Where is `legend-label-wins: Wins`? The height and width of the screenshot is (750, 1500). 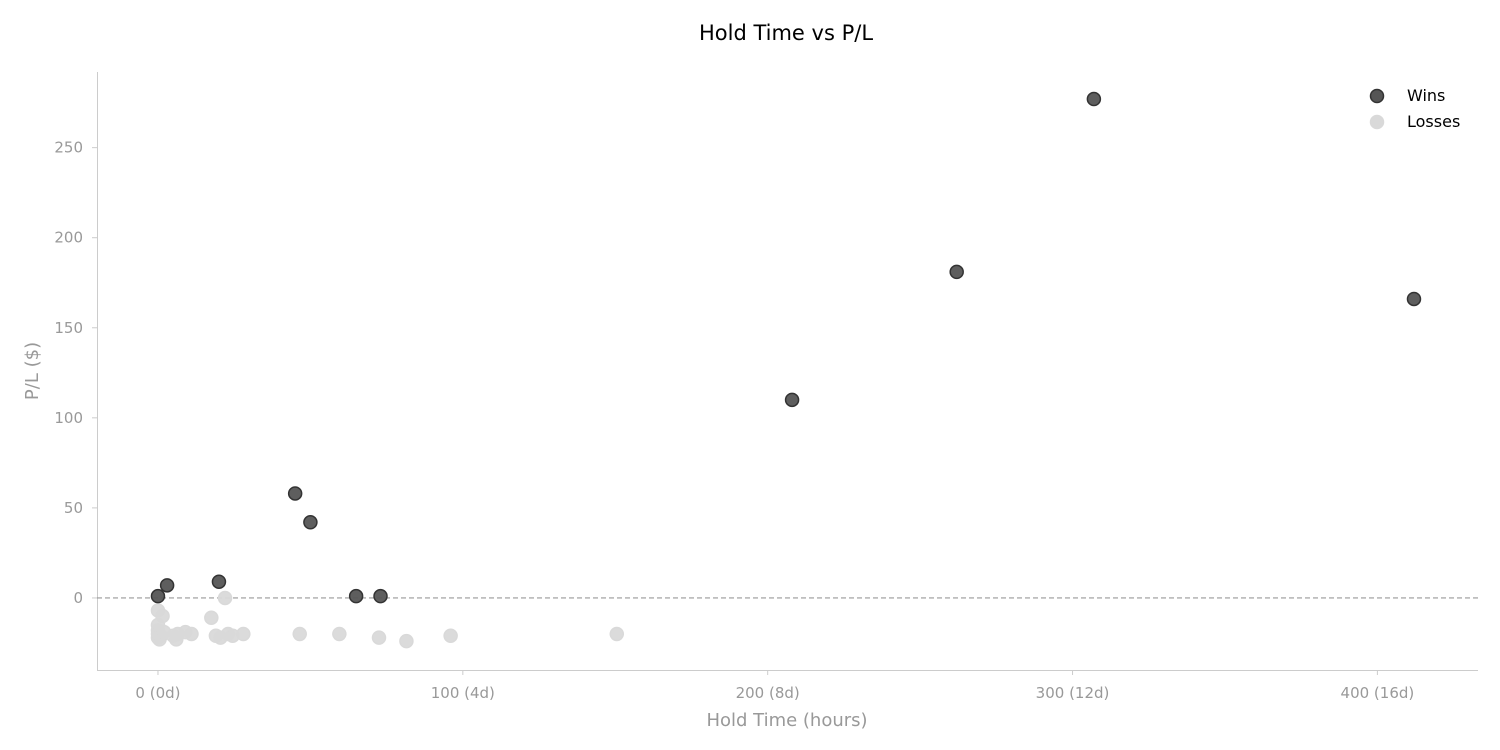 legend-label-wins: Wins is located at coordinates (1426, 95).